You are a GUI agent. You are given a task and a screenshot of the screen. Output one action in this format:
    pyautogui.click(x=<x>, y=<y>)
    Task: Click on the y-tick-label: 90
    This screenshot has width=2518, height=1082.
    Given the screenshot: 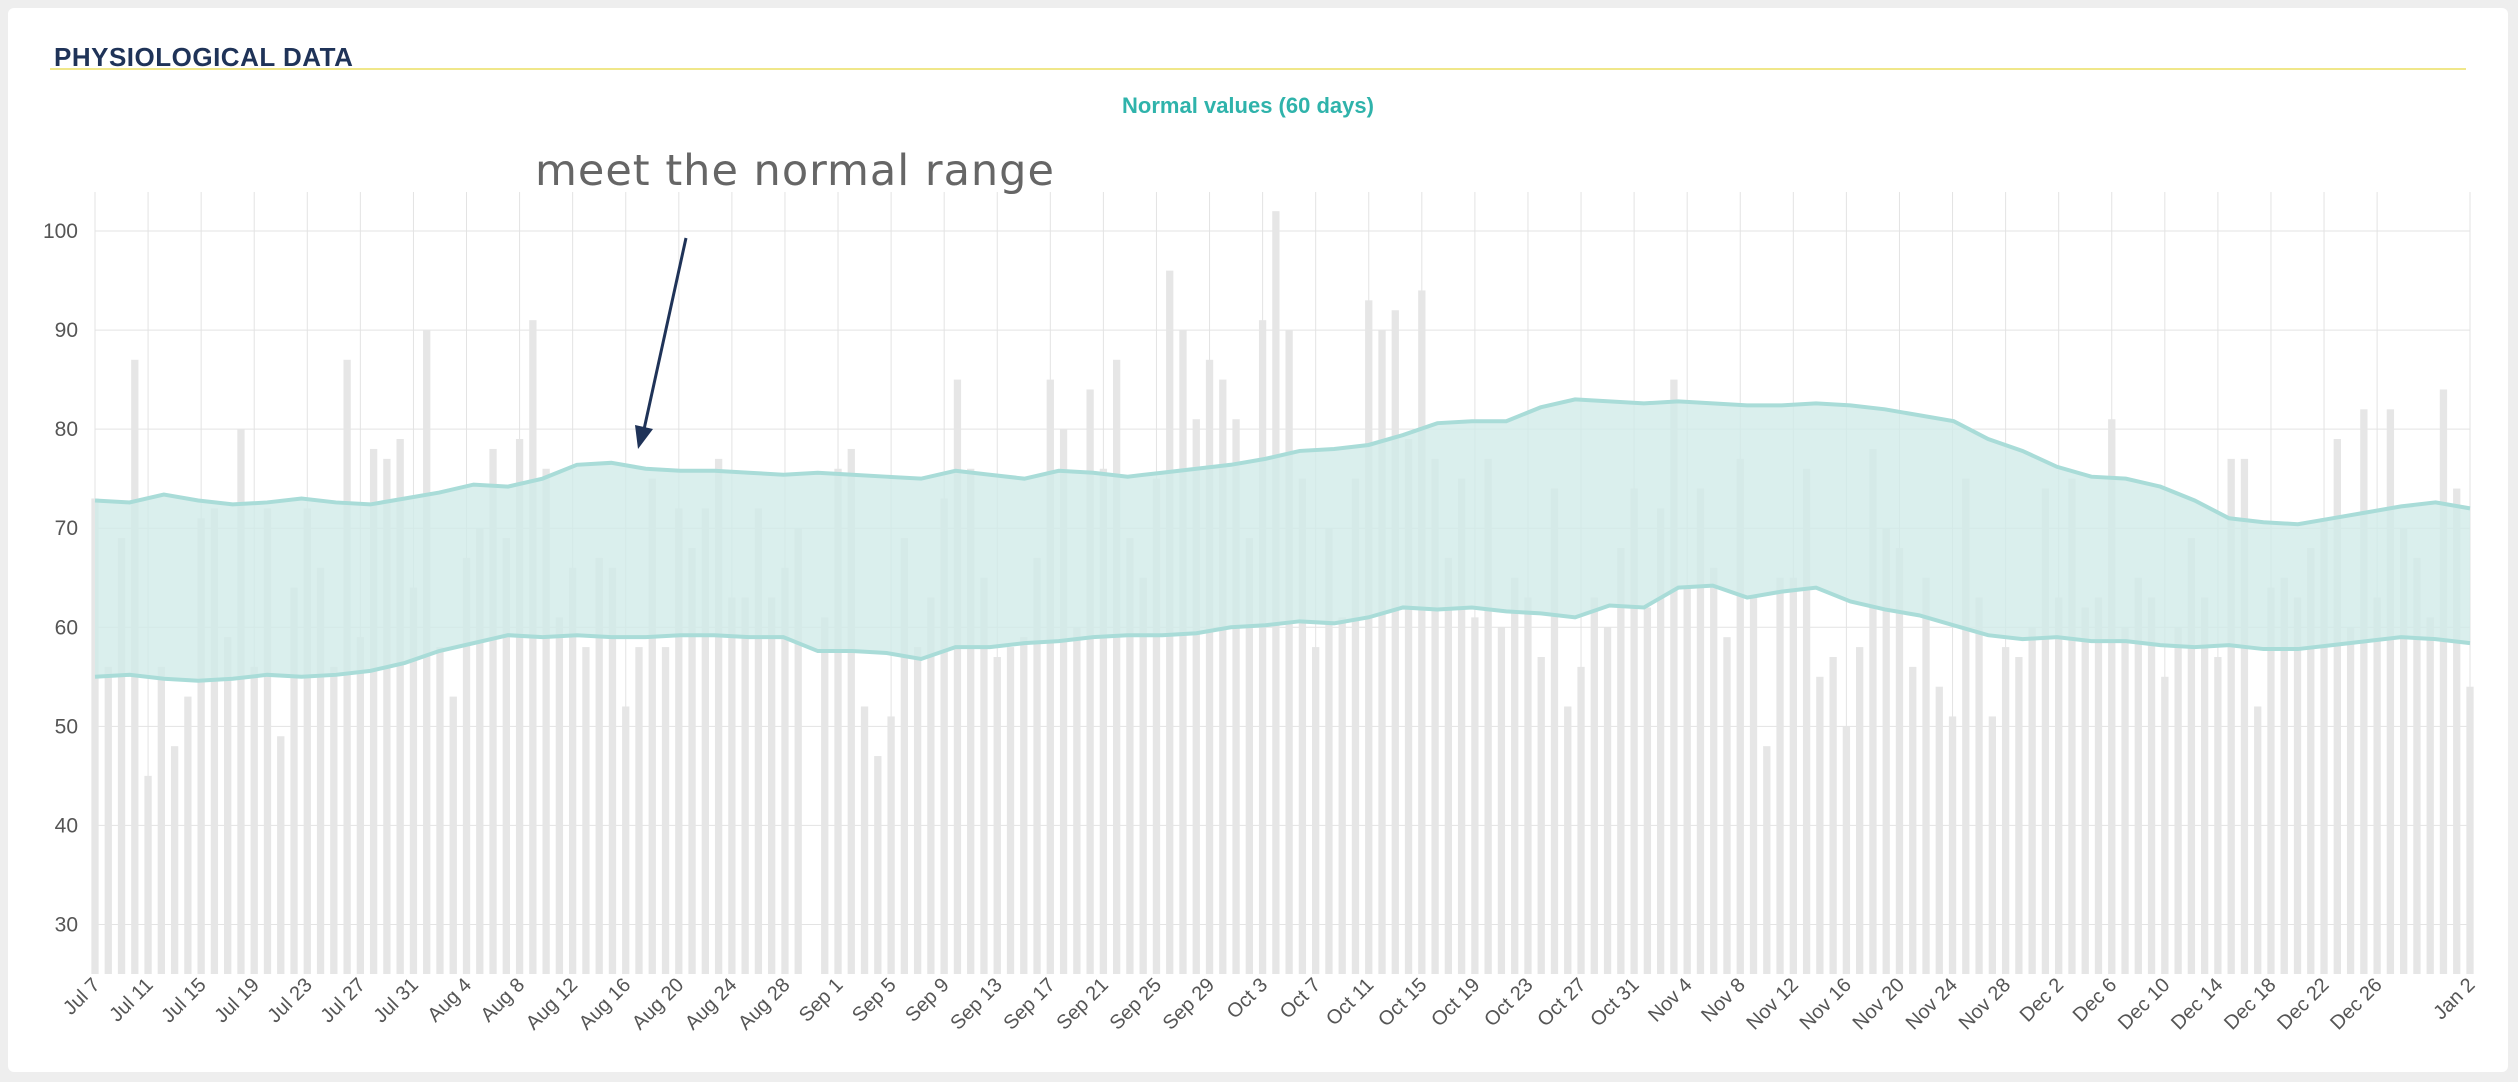 What is the action you would take?
    pyautogui.click(x=66, y=330)
    